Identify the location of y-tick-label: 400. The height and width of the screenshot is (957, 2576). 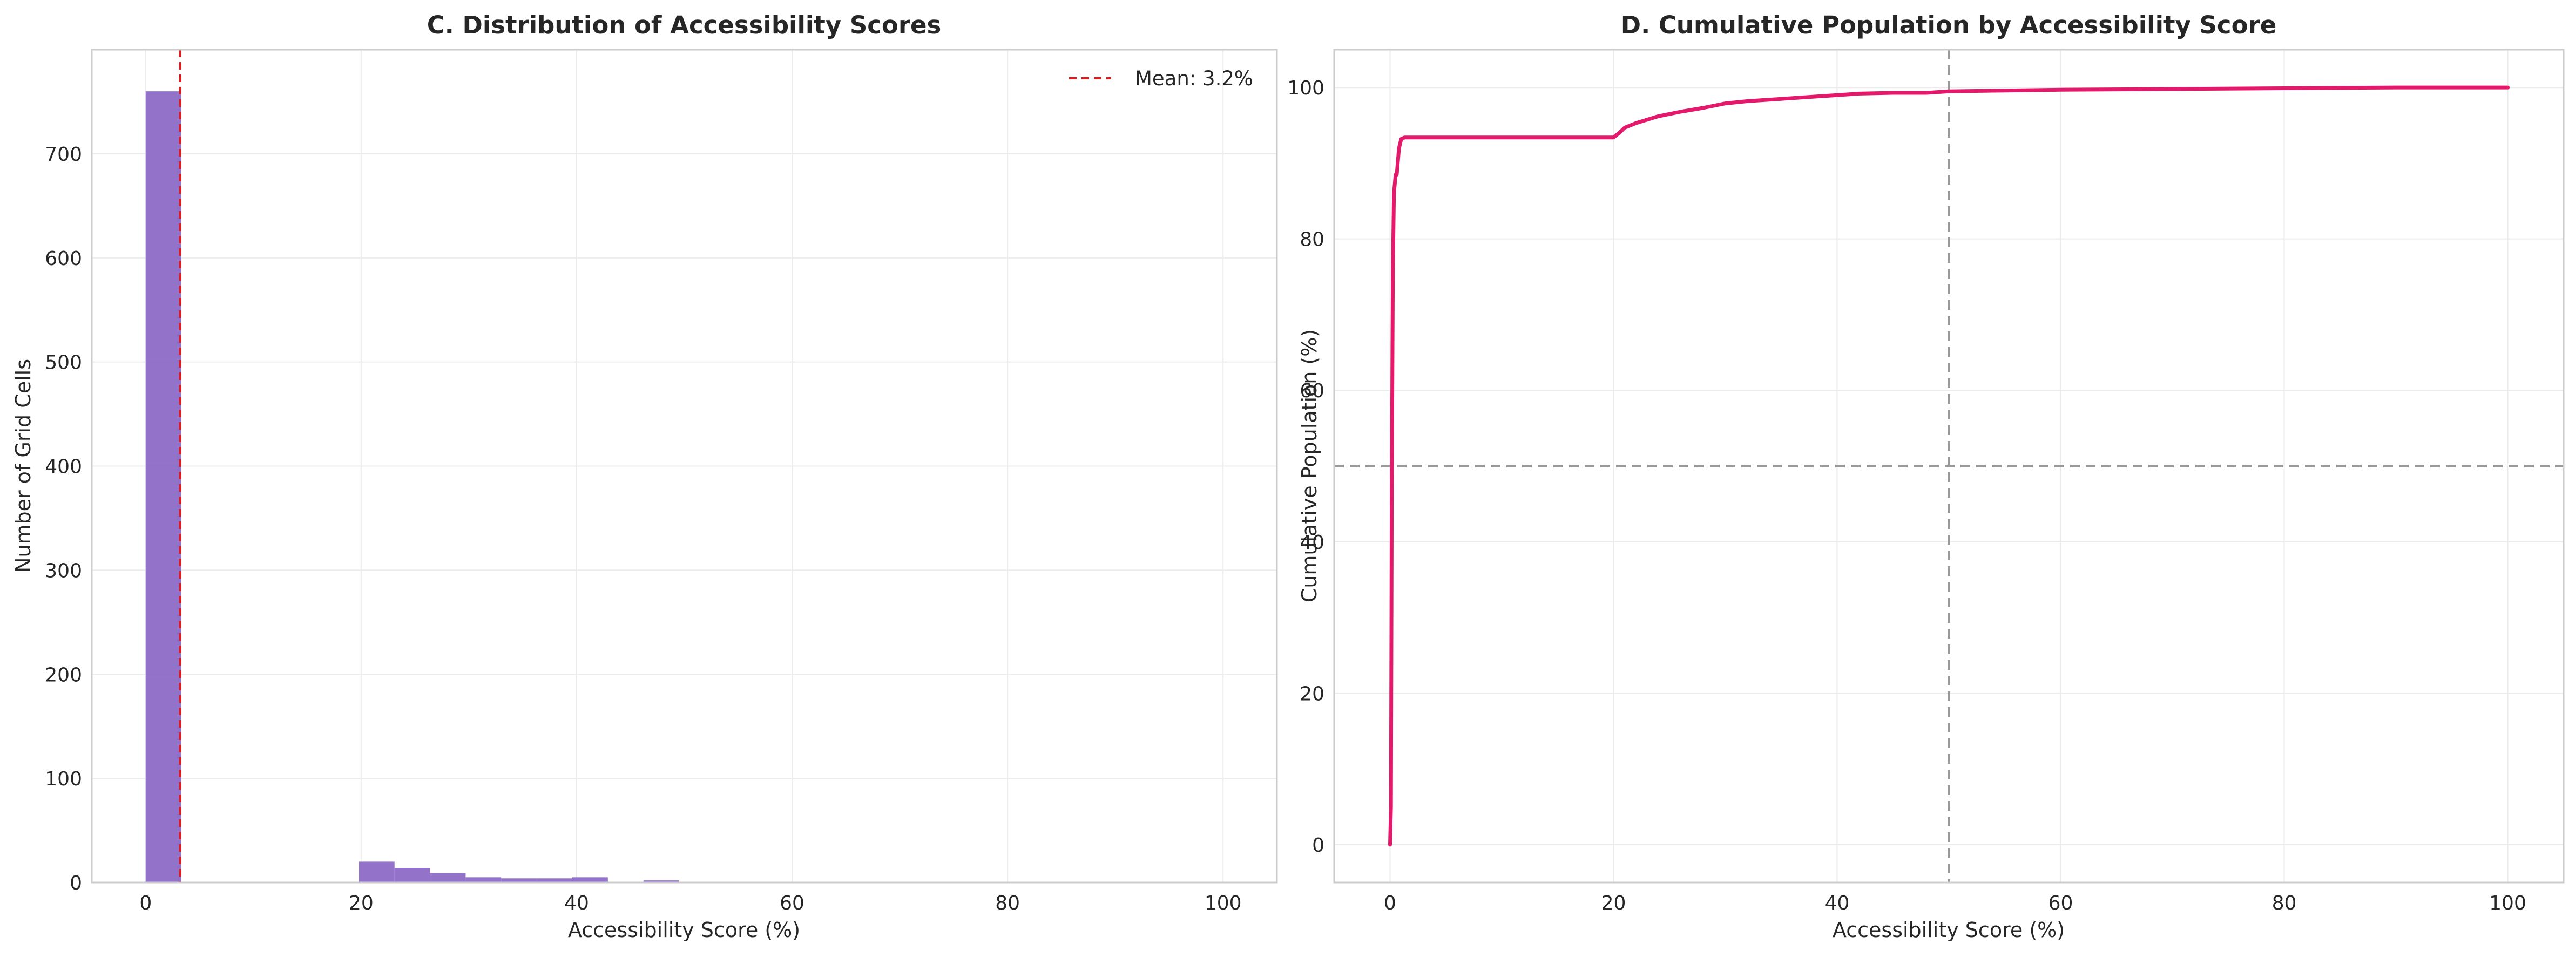
(64, 467).